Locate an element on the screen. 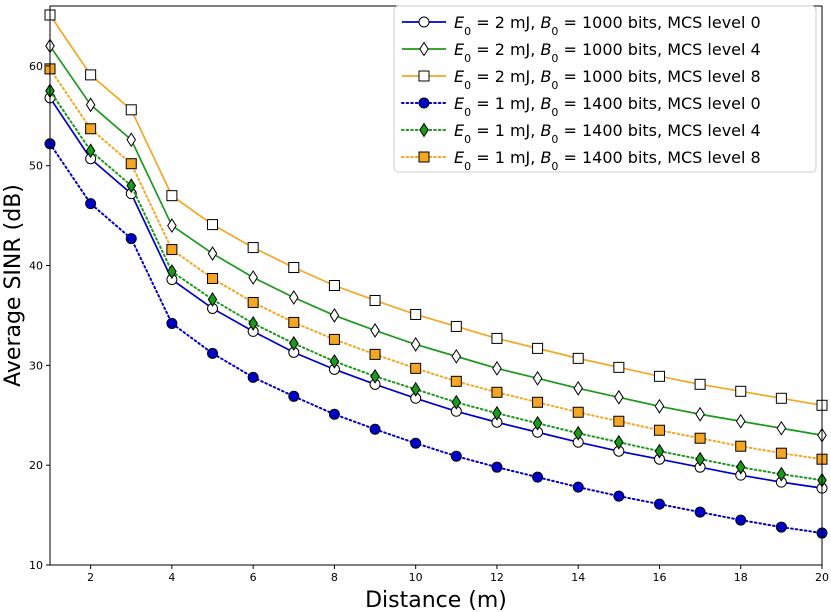 This screenshot has width=831, height=612. x-tick-label-2: 6 is located at coordinates (253, 577).